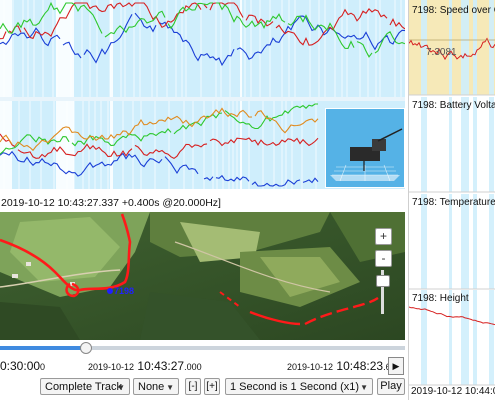  Describe the element at coordinates (391, 386) in the screenshot. I see `play-button: Play` at that location.